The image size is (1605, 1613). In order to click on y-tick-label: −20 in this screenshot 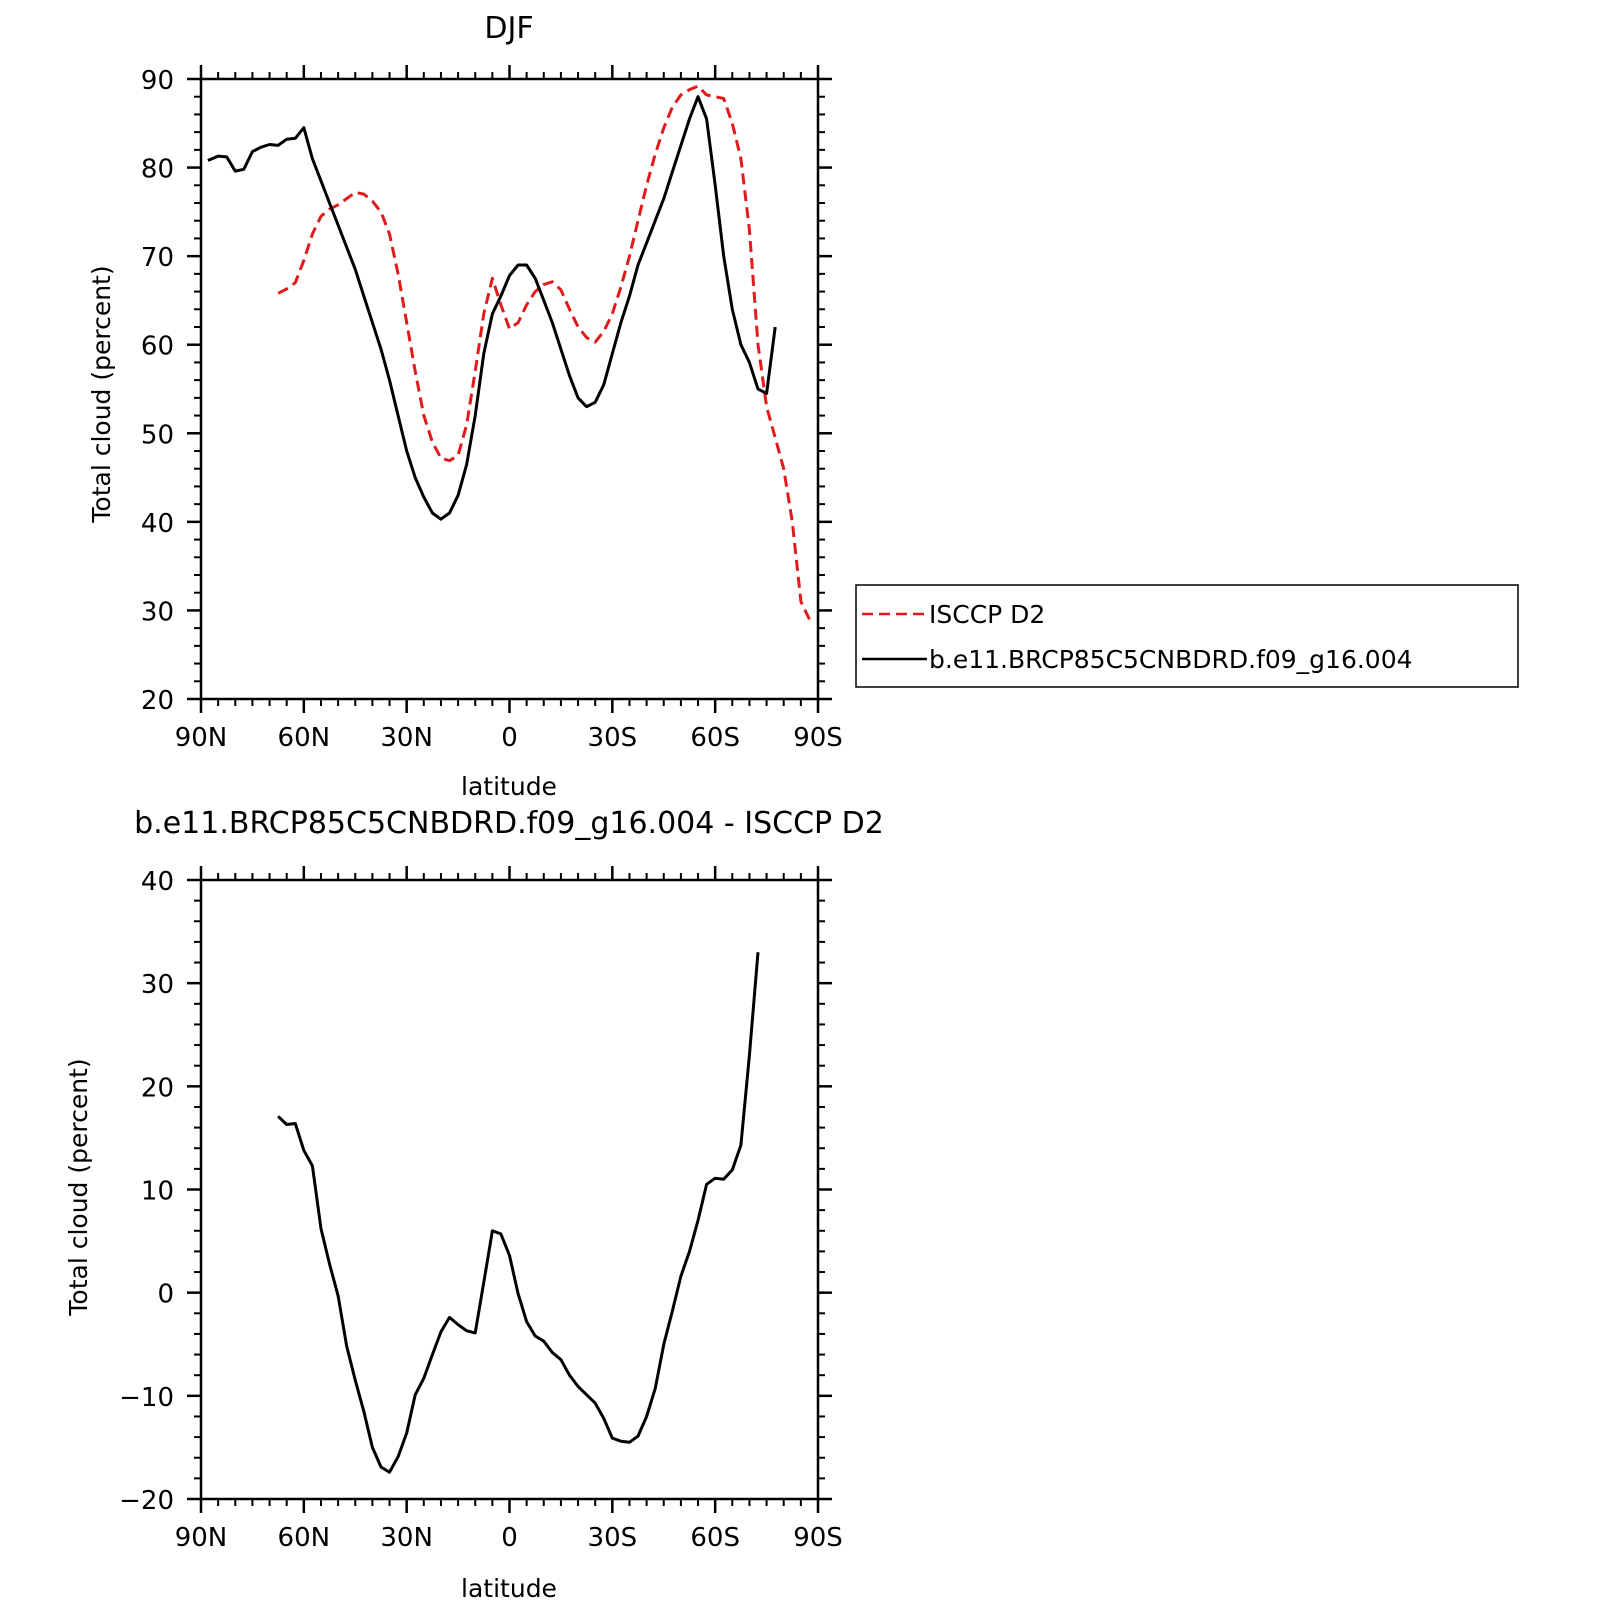, I will do `click(146, 1501)`.